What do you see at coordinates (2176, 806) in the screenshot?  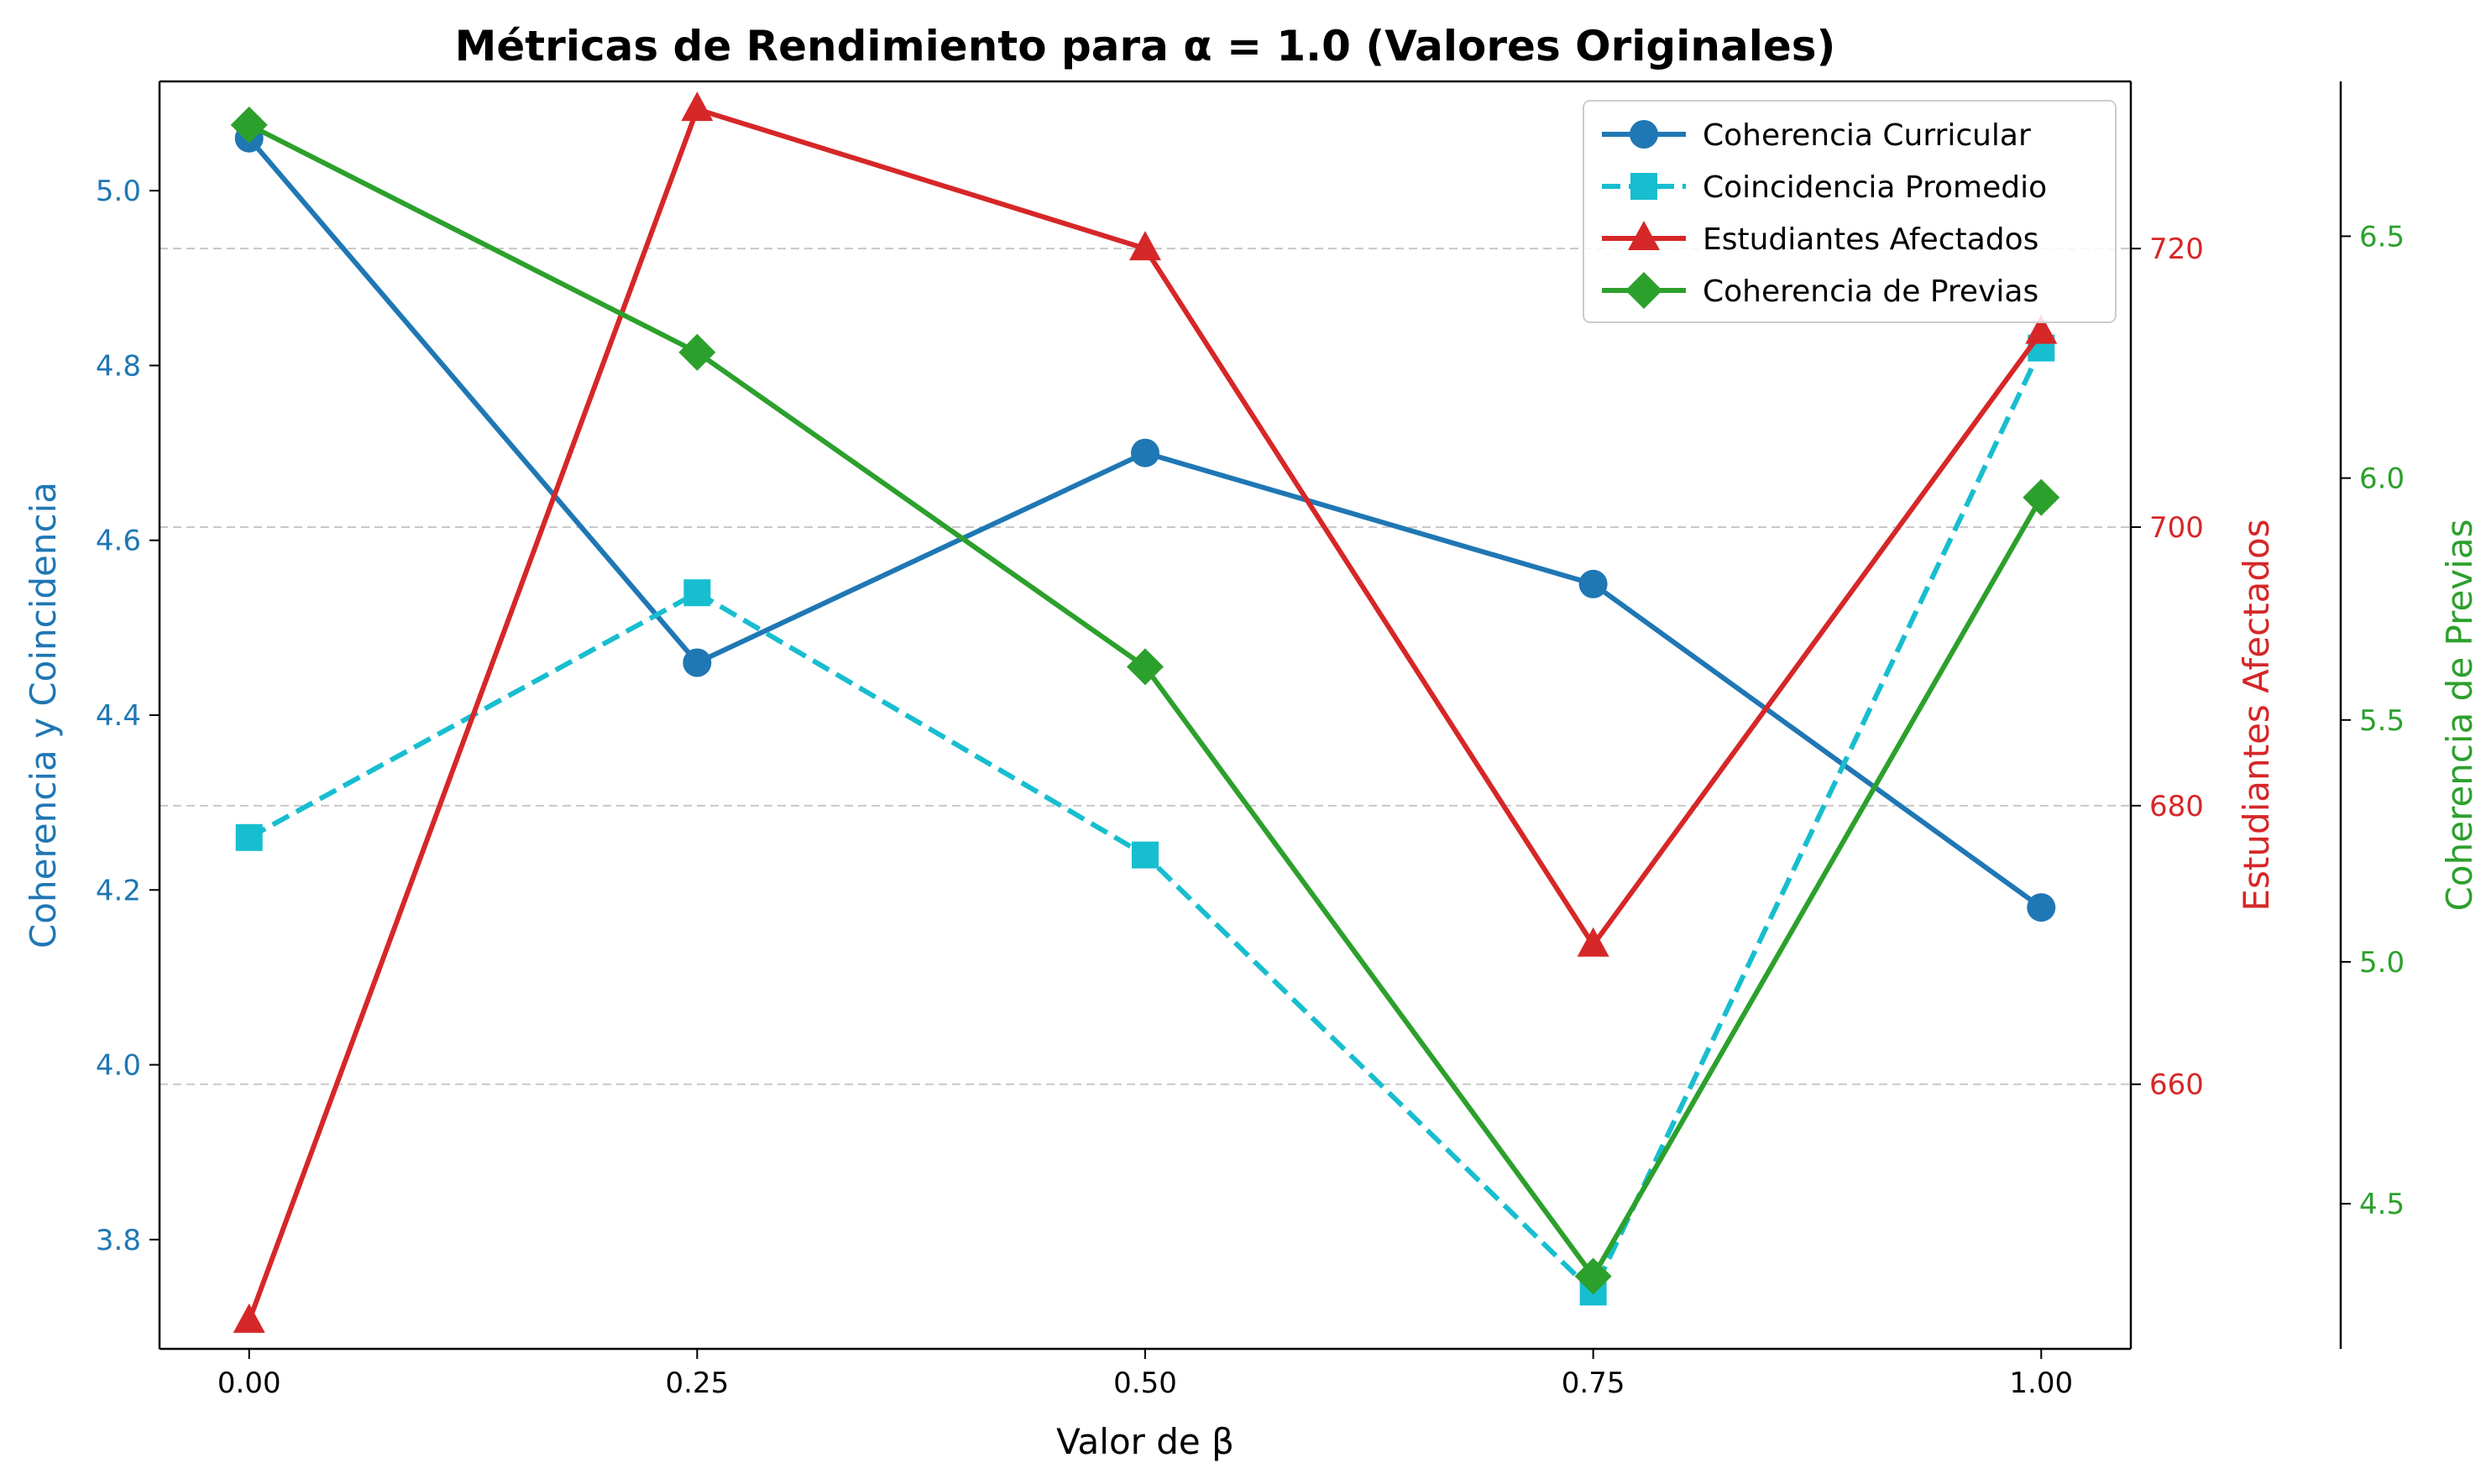 I see `y-right1-tick-label-1: 680` at bounding box center [2176, 806].